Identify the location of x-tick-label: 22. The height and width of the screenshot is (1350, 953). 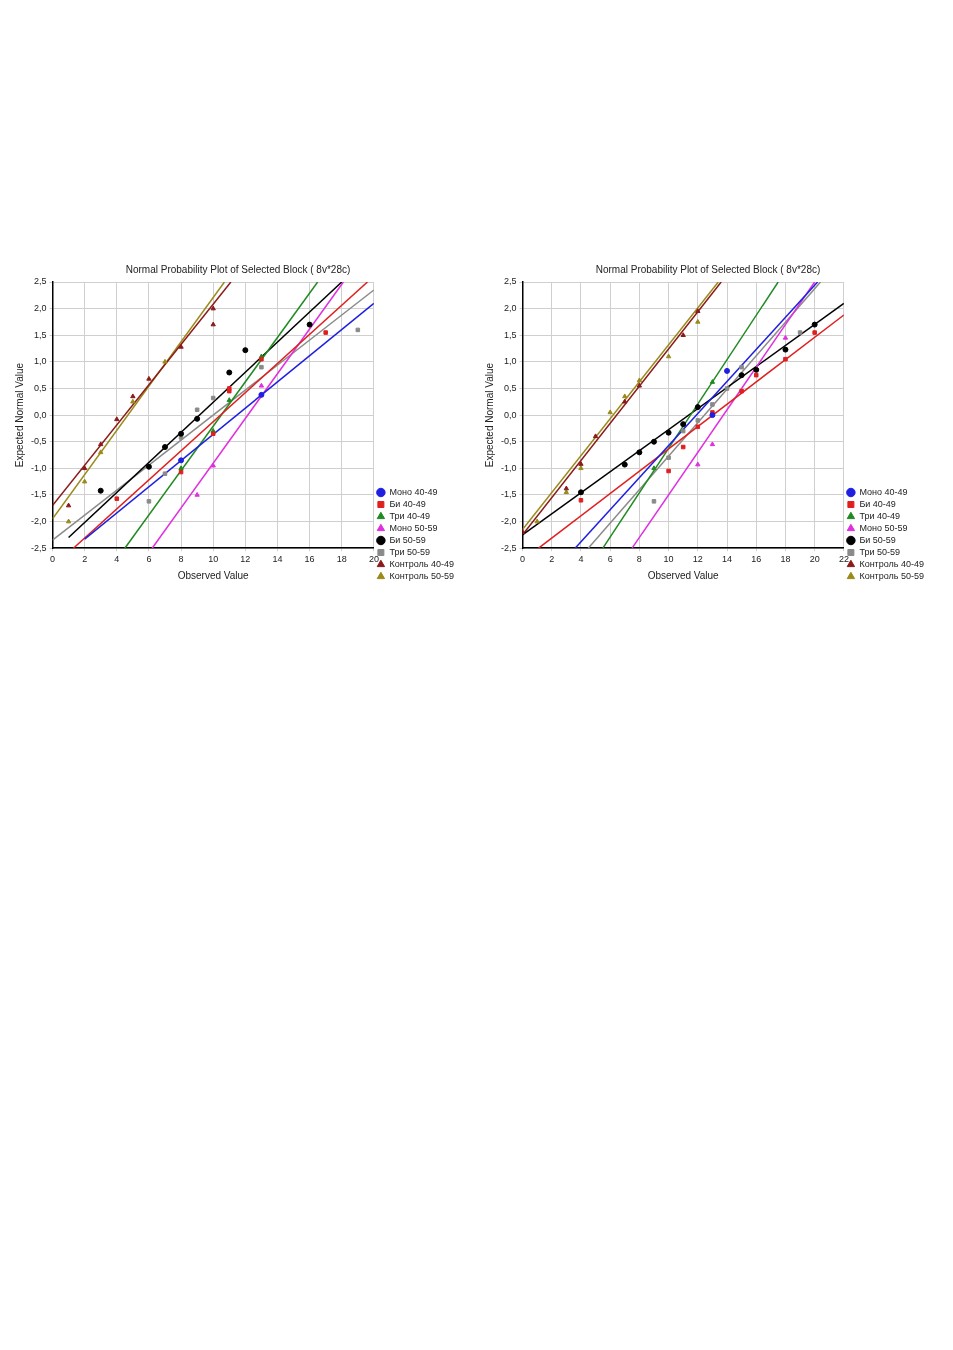
(843, 559).